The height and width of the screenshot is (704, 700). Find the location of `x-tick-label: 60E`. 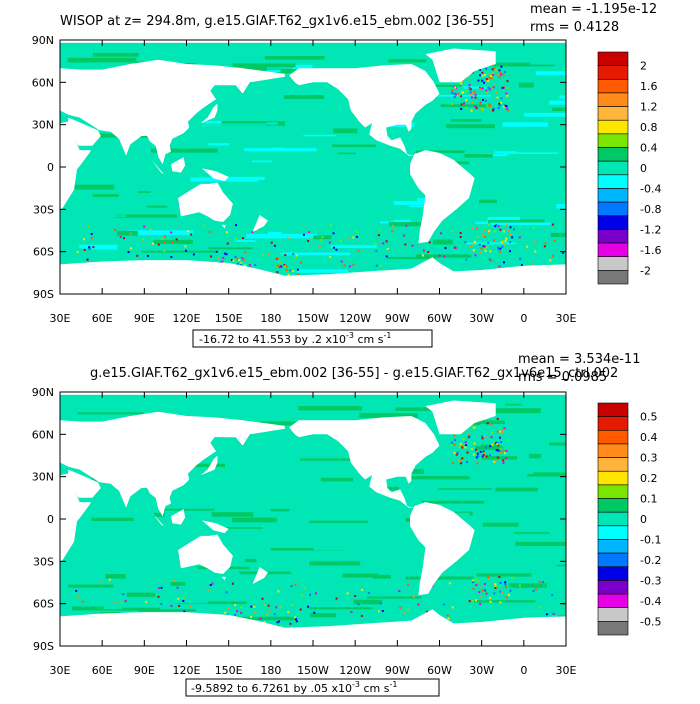

x-tick-label: 60E is located at coordinates (102, 318).